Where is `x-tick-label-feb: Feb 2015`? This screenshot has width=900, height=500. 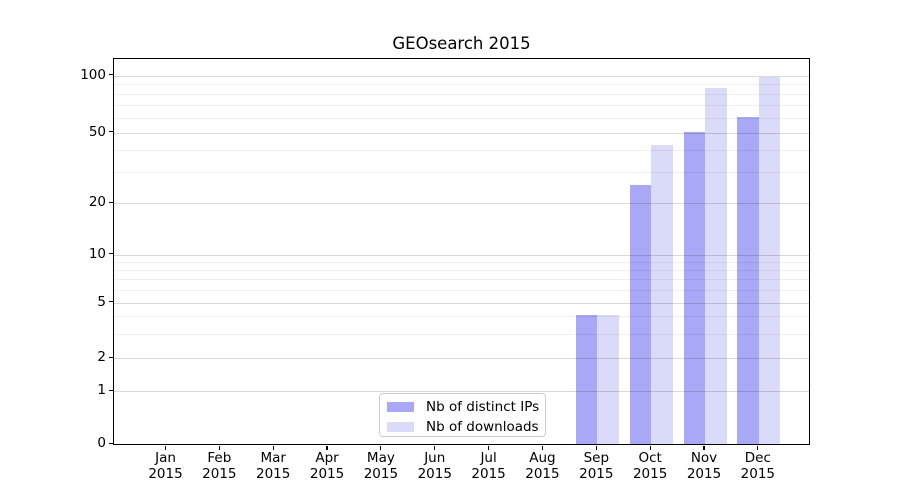
x-tick-label-feb: Feb 2015 is located at coordinates (219, 466).